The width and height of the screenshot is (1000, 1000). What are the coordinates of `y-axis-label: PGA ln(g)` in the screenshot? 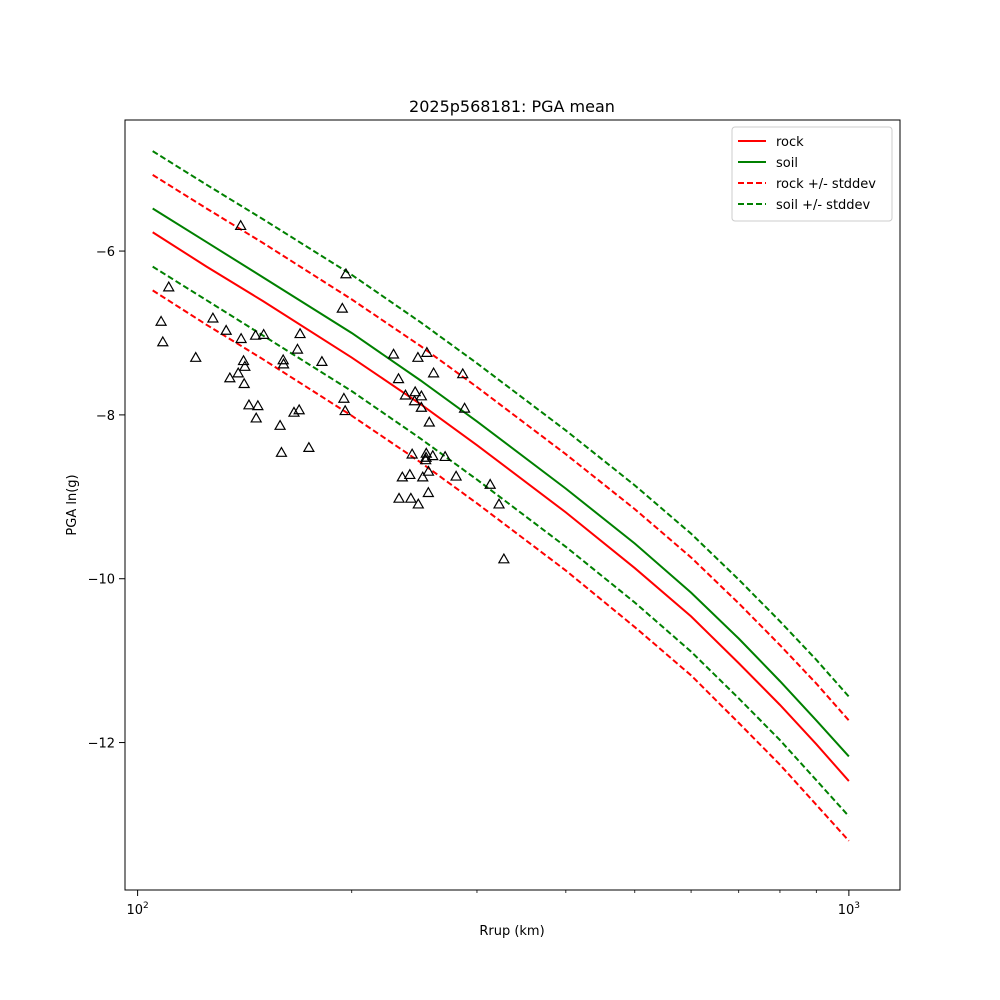 It's located at (72, 504).